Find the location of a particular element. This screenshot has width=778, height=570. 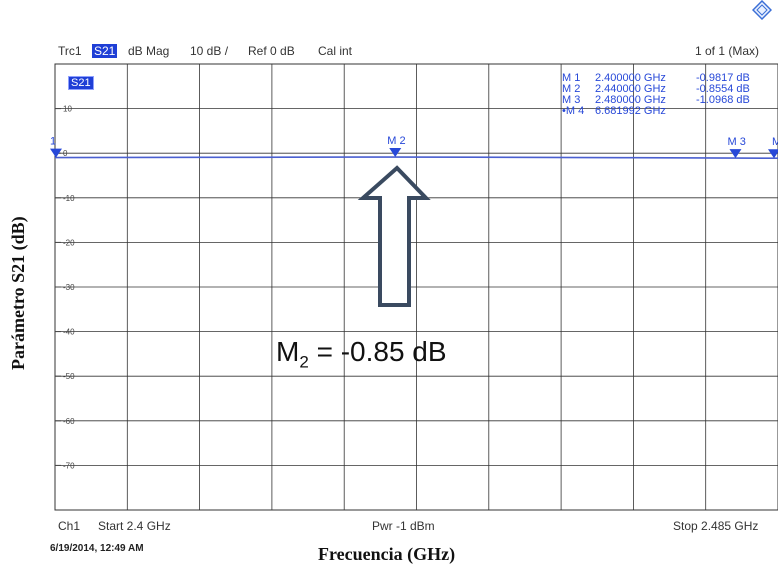

source-power: Pwr -1 dBm is located at coordinates (403, 526).